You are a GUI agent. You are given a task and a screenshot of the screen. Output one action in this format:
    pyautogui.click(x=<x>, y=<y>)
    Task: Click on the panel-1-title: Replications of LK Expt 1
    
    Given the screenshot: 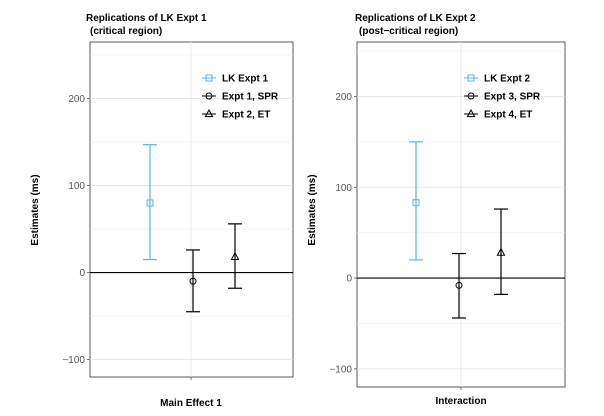 What is the action you would take?
    pyautogui.click(x=146, y=18)
    